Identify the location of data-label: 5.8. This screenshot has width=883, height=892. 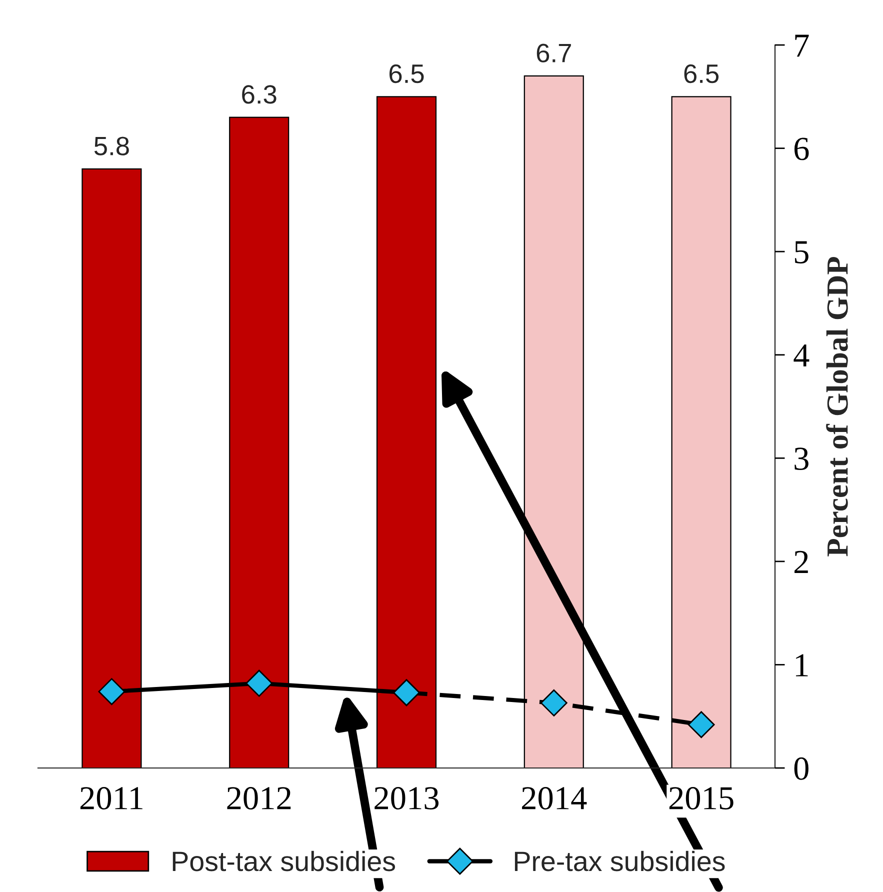
(111, 146).